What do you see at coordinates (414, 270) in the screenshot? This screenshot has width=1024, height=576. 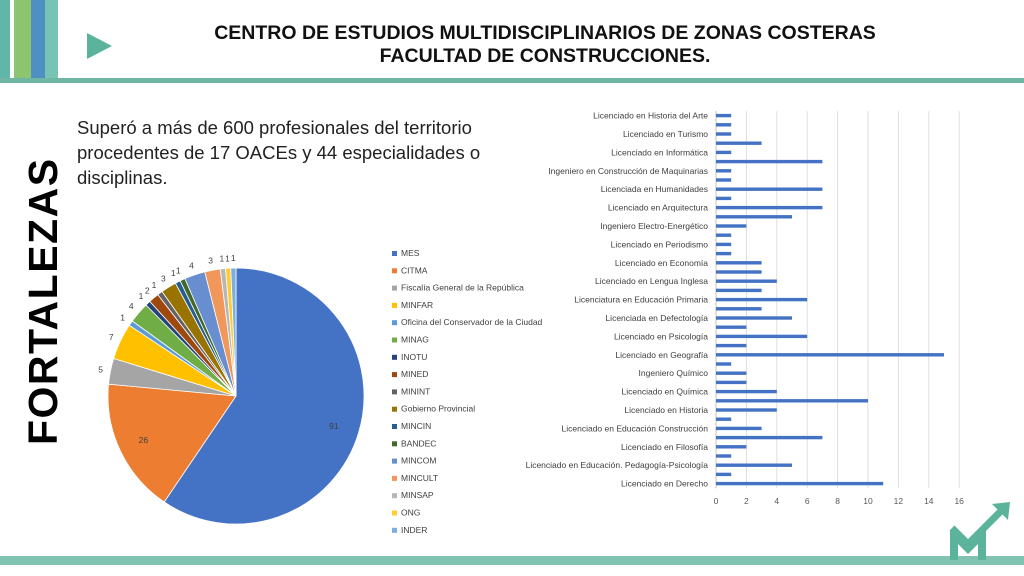 I see `legend-label: CITMA` at bounding box center [414, 270].